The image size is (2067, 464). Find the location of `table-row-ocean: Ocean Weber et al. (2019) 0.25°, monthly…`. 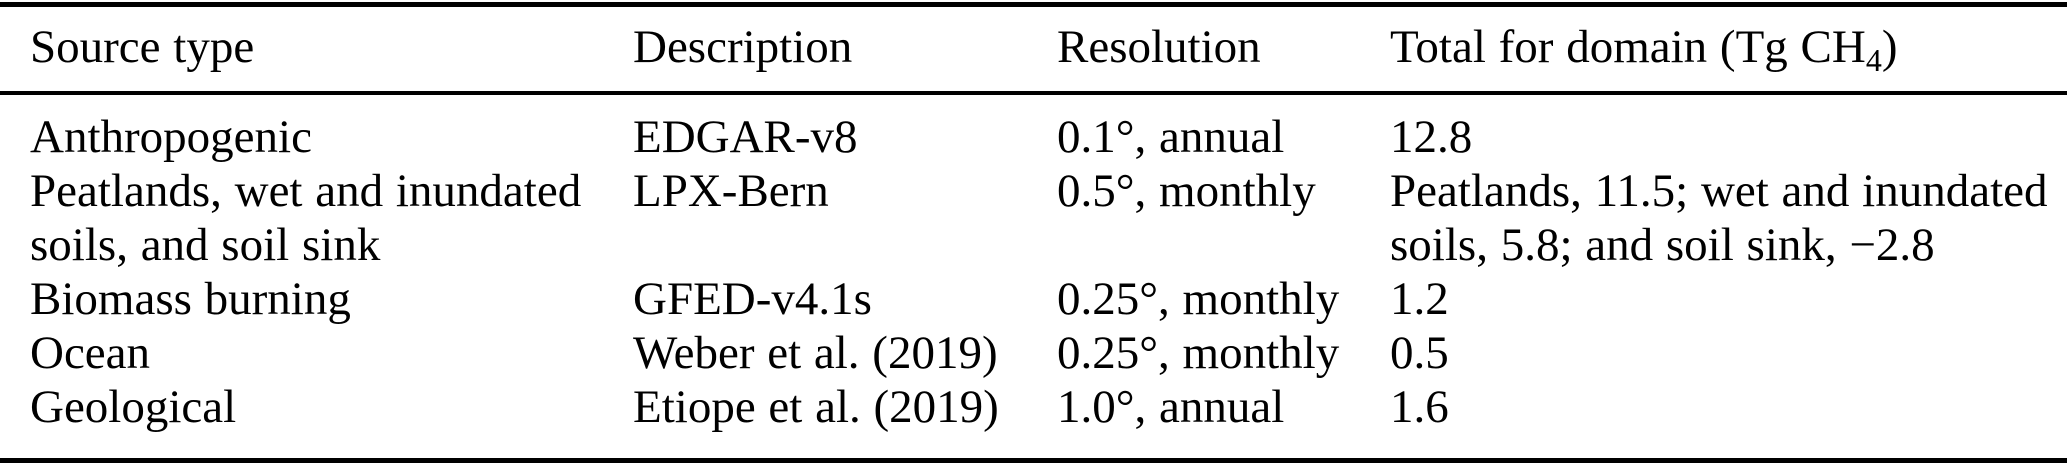

table-row-ocean: Ocean Weber et al. (2019) 0.25°, monthly… is located at coordinates (1033, 353).